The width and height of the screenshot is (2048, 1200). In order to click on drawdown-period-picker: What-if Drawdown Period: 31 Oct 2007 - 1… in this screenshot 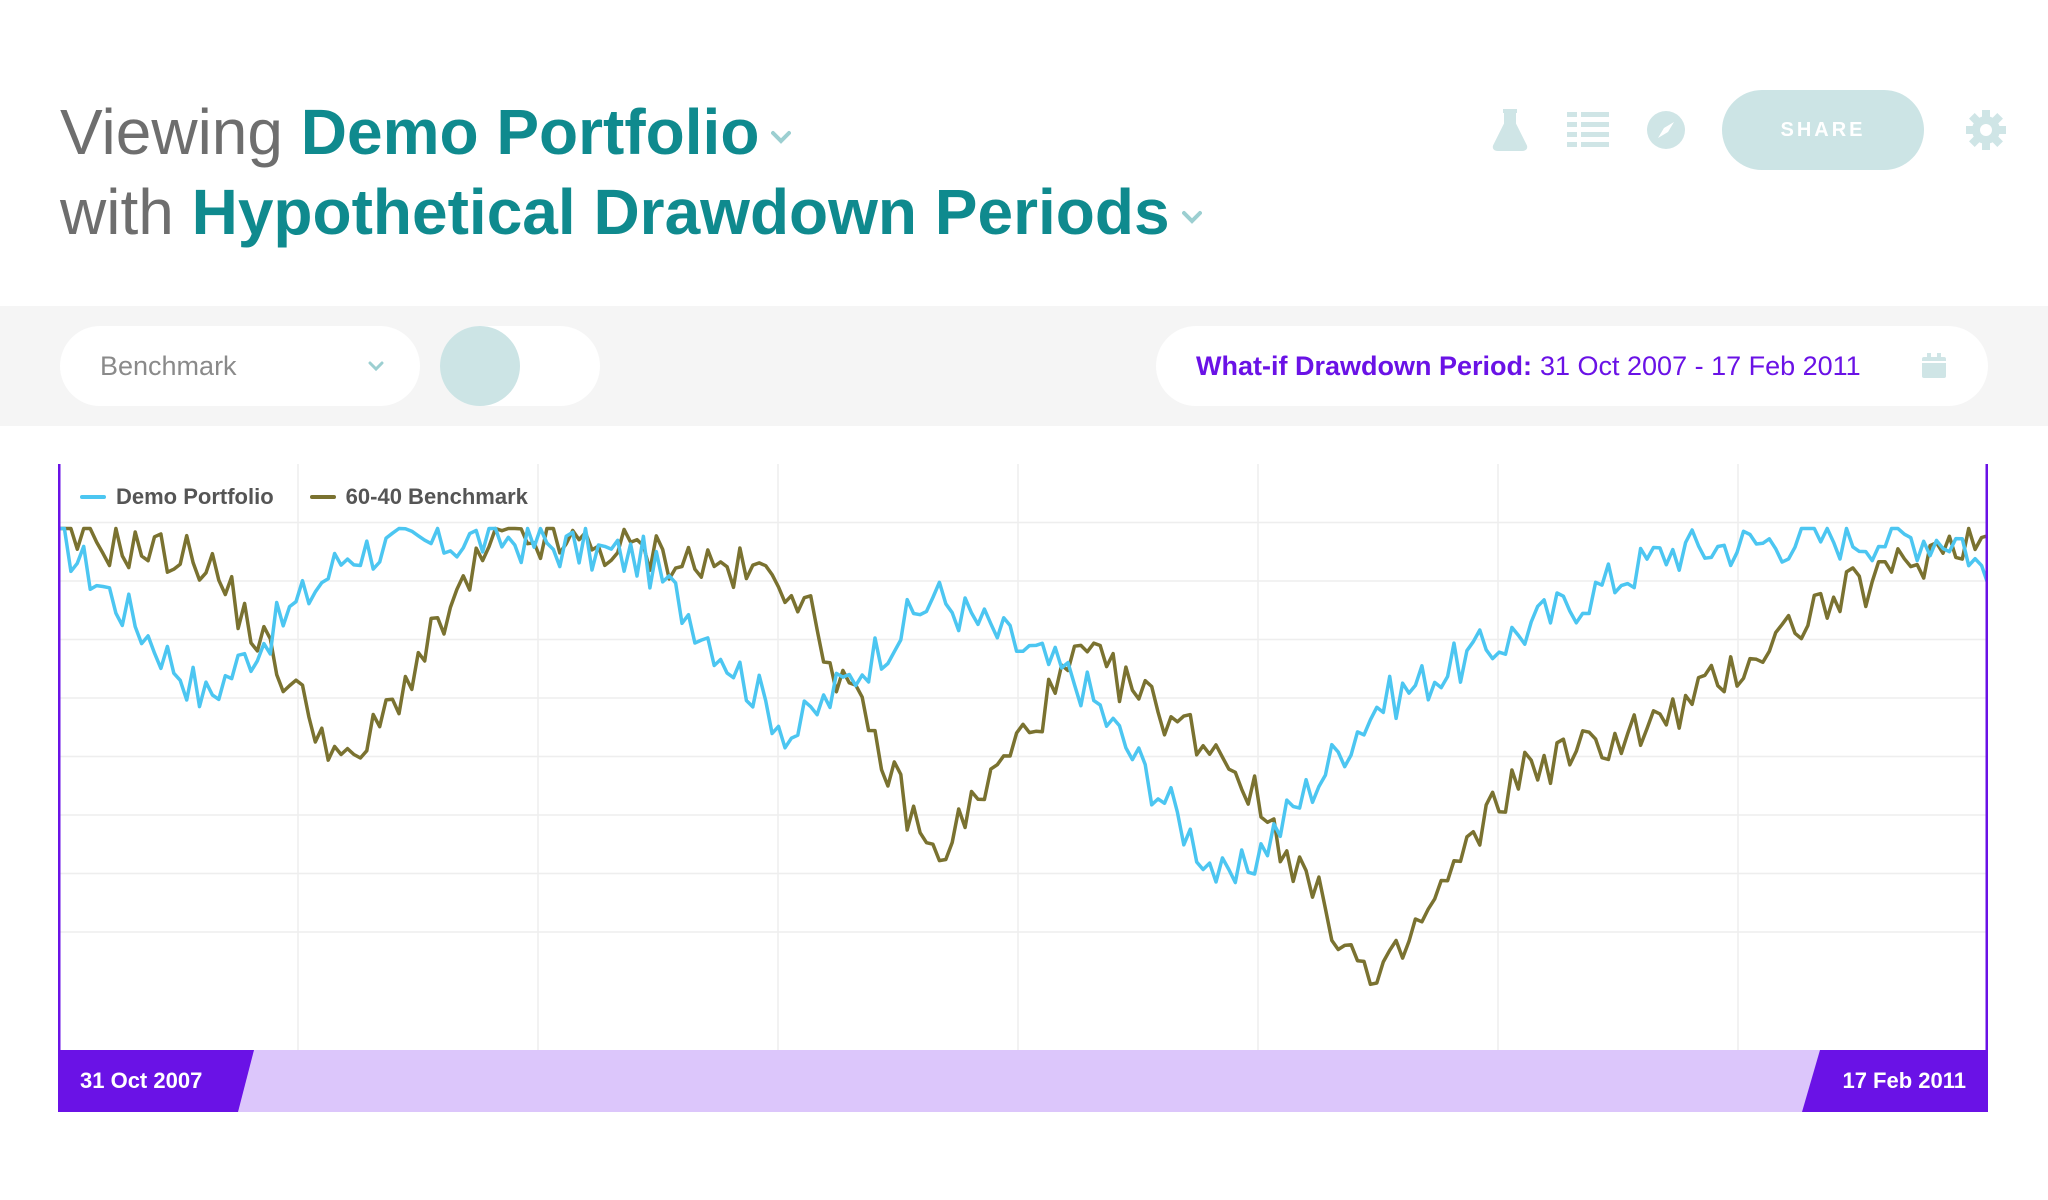, I will do `click(1572, 366)`.